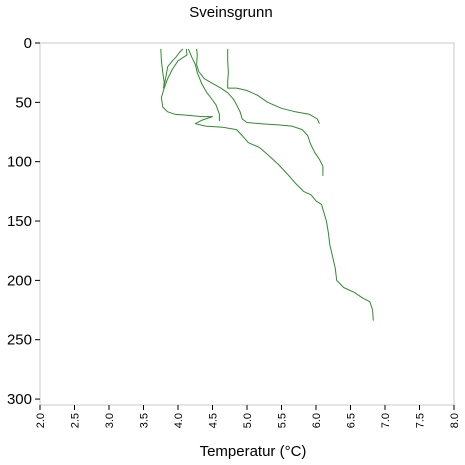 The image size is (465, 465). Describe the element at coordinates (41, 420) in the screenshot. I see `x-tick-label: 2.0` at that location.